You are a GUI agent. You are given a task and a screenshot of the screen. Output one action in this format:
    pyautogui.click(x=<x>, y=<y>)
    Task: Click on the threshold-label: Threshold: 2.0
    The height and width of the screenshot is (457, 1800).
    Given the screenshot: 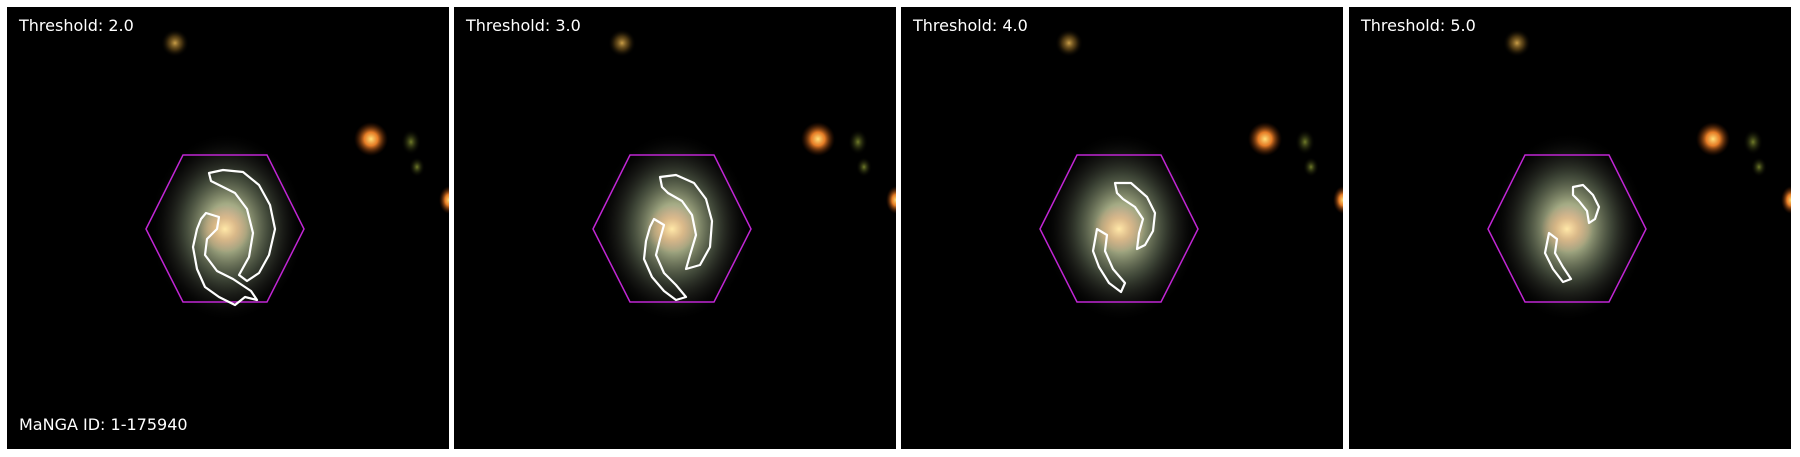 What is the action you would take?
    pyautogui.click(x=76, y=25)
    